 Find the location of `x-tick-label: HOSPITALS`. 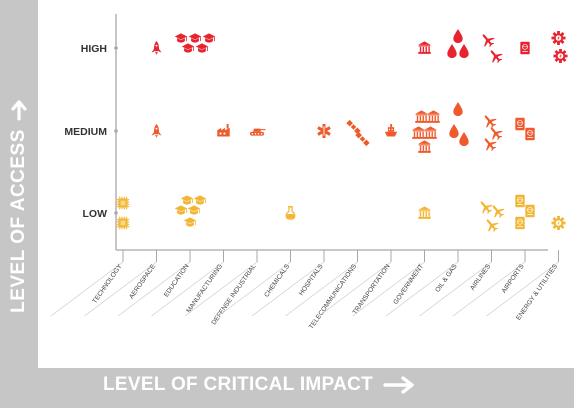

x-tick-label: HOSPITALS is located at coordinates (311, 280).